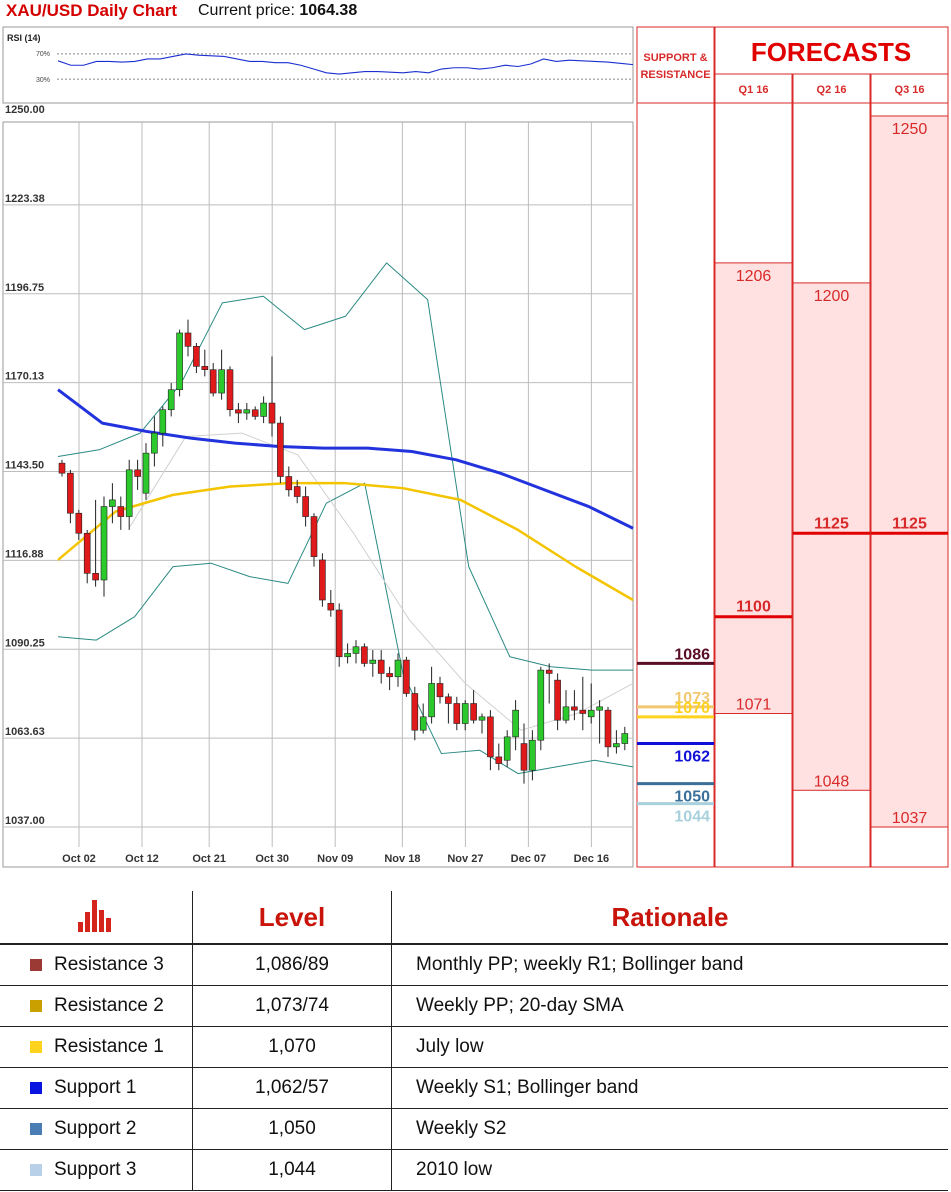 The width and height of the screenshot is (951, 1192). Describe the element at coordinates (272, 859) in the screenshot. I see `x-tick-label: Oct 30` at that location.